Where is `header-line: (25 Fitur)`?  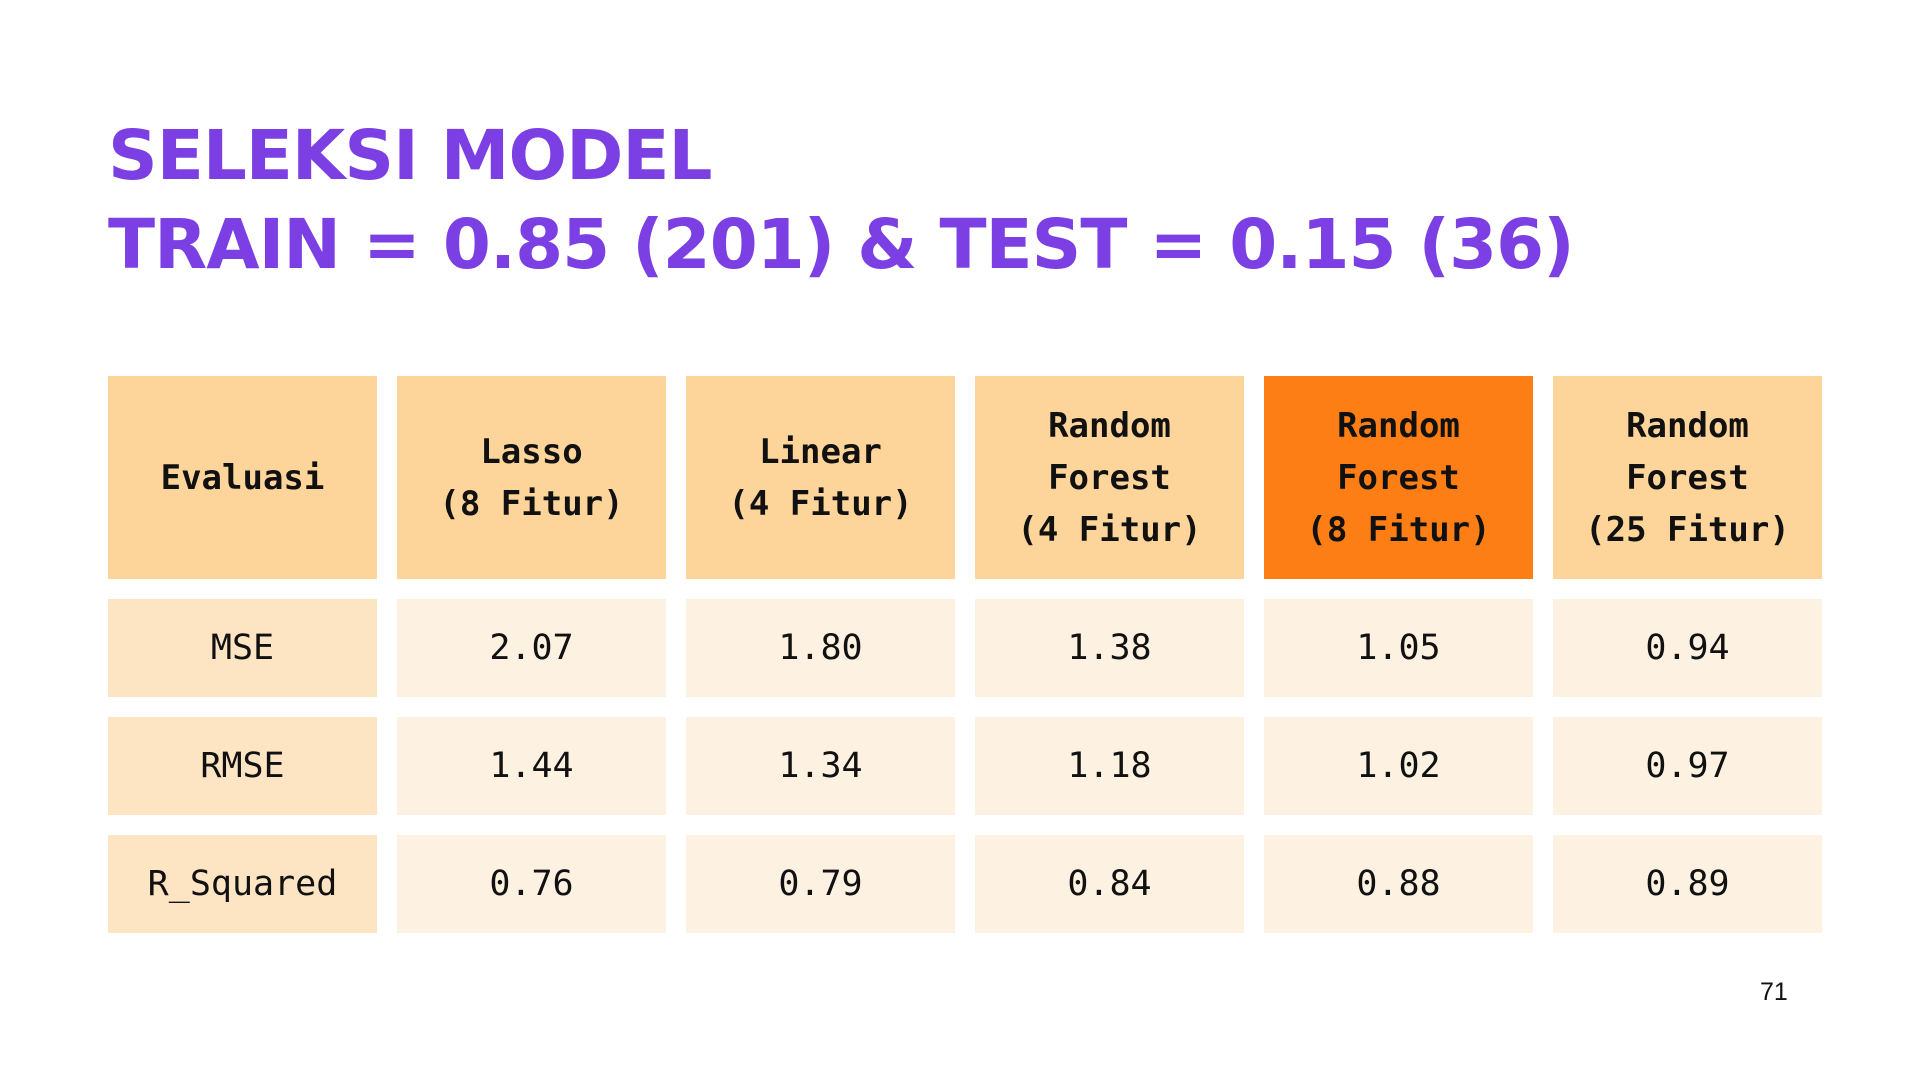
header-line: (25 Fitur) is located at coordinates (1687, 529).